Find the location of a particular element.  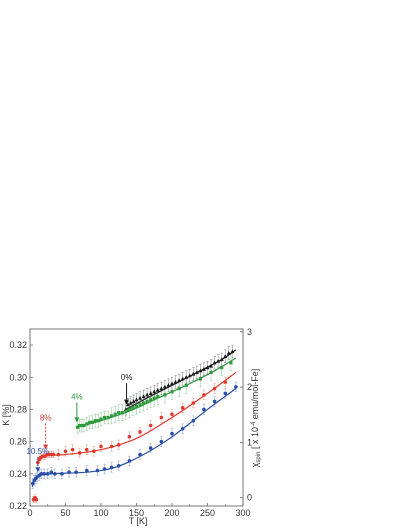

x-tick-label: 0 is located at coordinates (29, 513).